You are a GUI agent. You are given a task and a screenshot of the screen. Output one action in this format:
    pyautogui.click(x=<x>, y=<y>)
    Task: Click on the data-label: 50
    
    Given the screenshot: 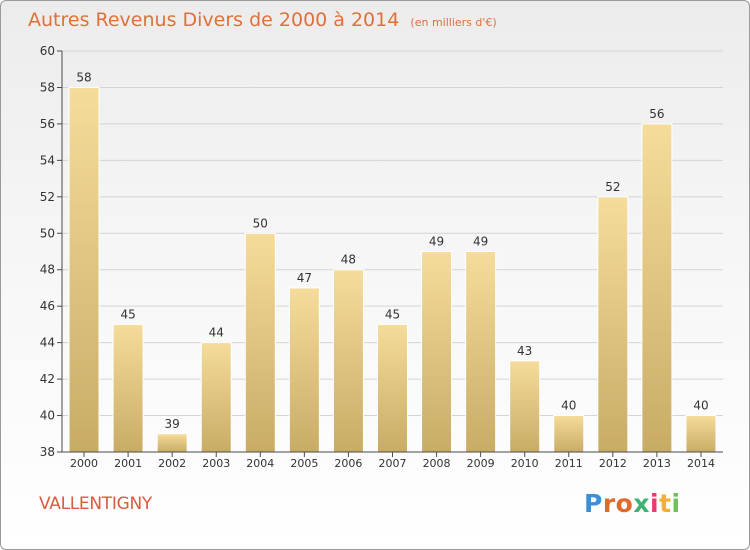 What is the action you would take?
    pyautogui.click(x=260, y=223)
    